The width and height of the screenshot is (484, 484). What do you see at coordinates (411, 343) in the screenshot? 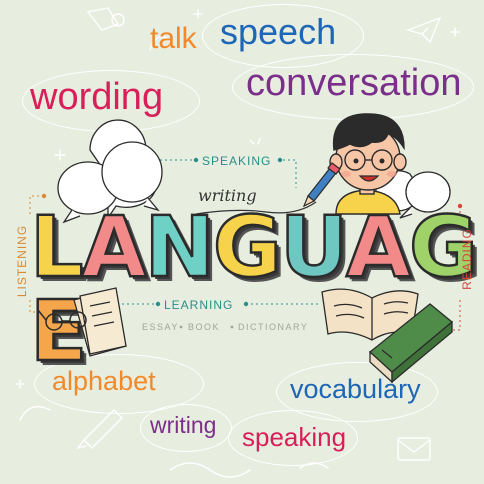
I see `closed-book-icon` at bounding box center [411, 343].